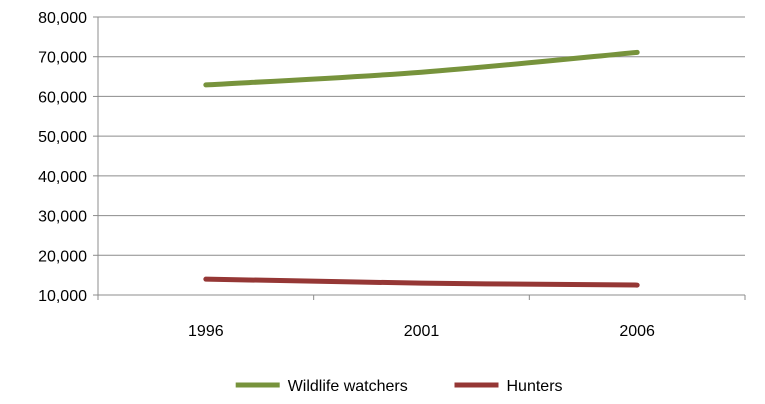 The width and height of the screenshot is (765, 404). I want to click on x-tick-label: 1996, so click(206, 331).